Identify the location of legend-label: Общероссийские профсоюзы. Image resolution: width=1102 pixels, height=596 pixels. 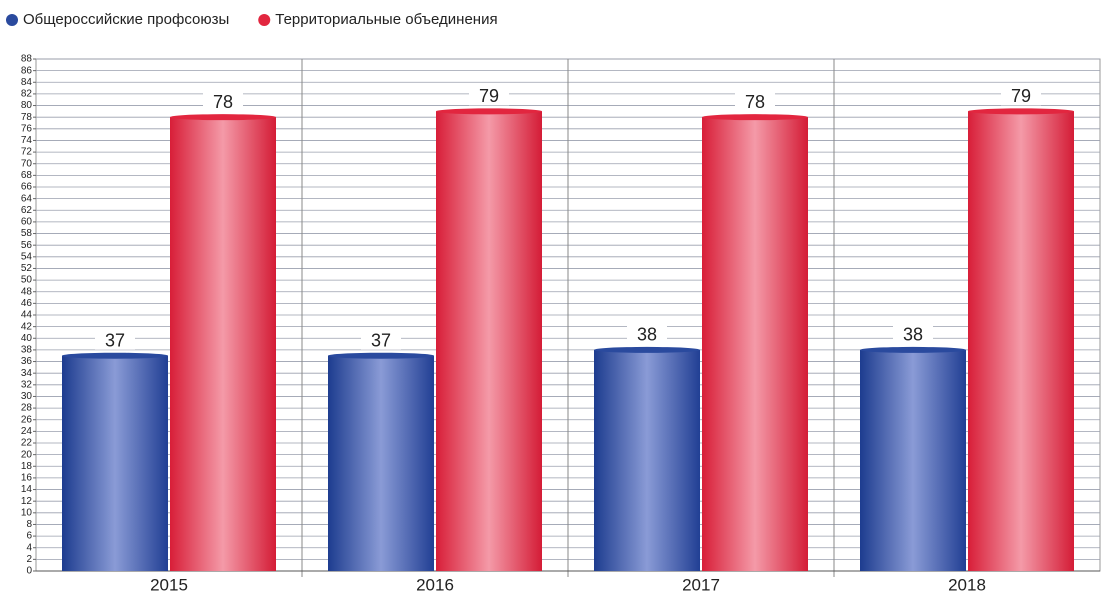
(126, 19).